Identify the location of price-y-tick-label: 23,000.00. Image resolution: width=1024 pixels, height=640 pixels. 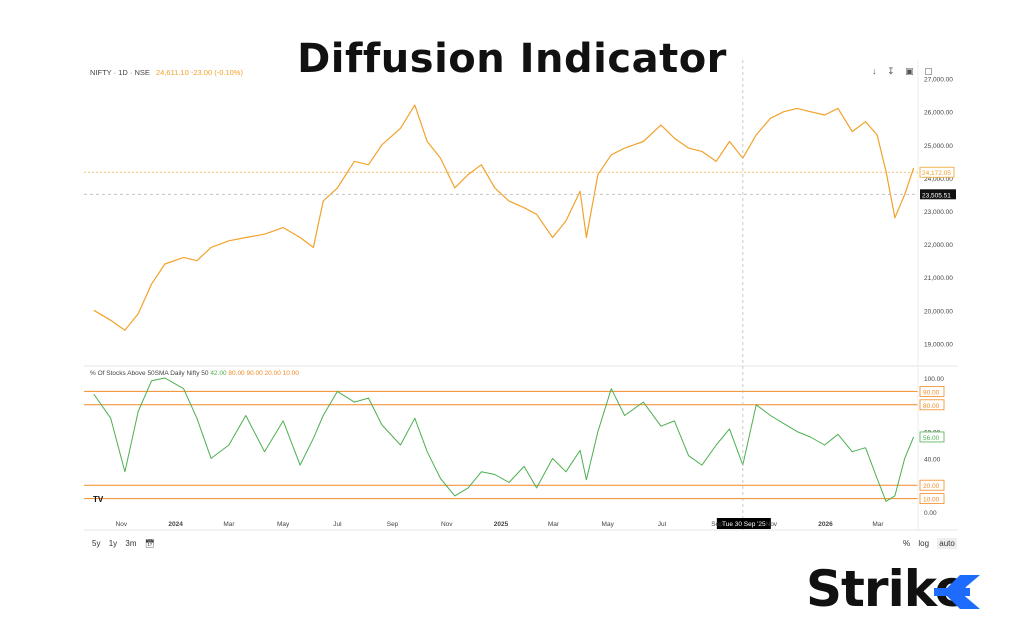
(938, 212).